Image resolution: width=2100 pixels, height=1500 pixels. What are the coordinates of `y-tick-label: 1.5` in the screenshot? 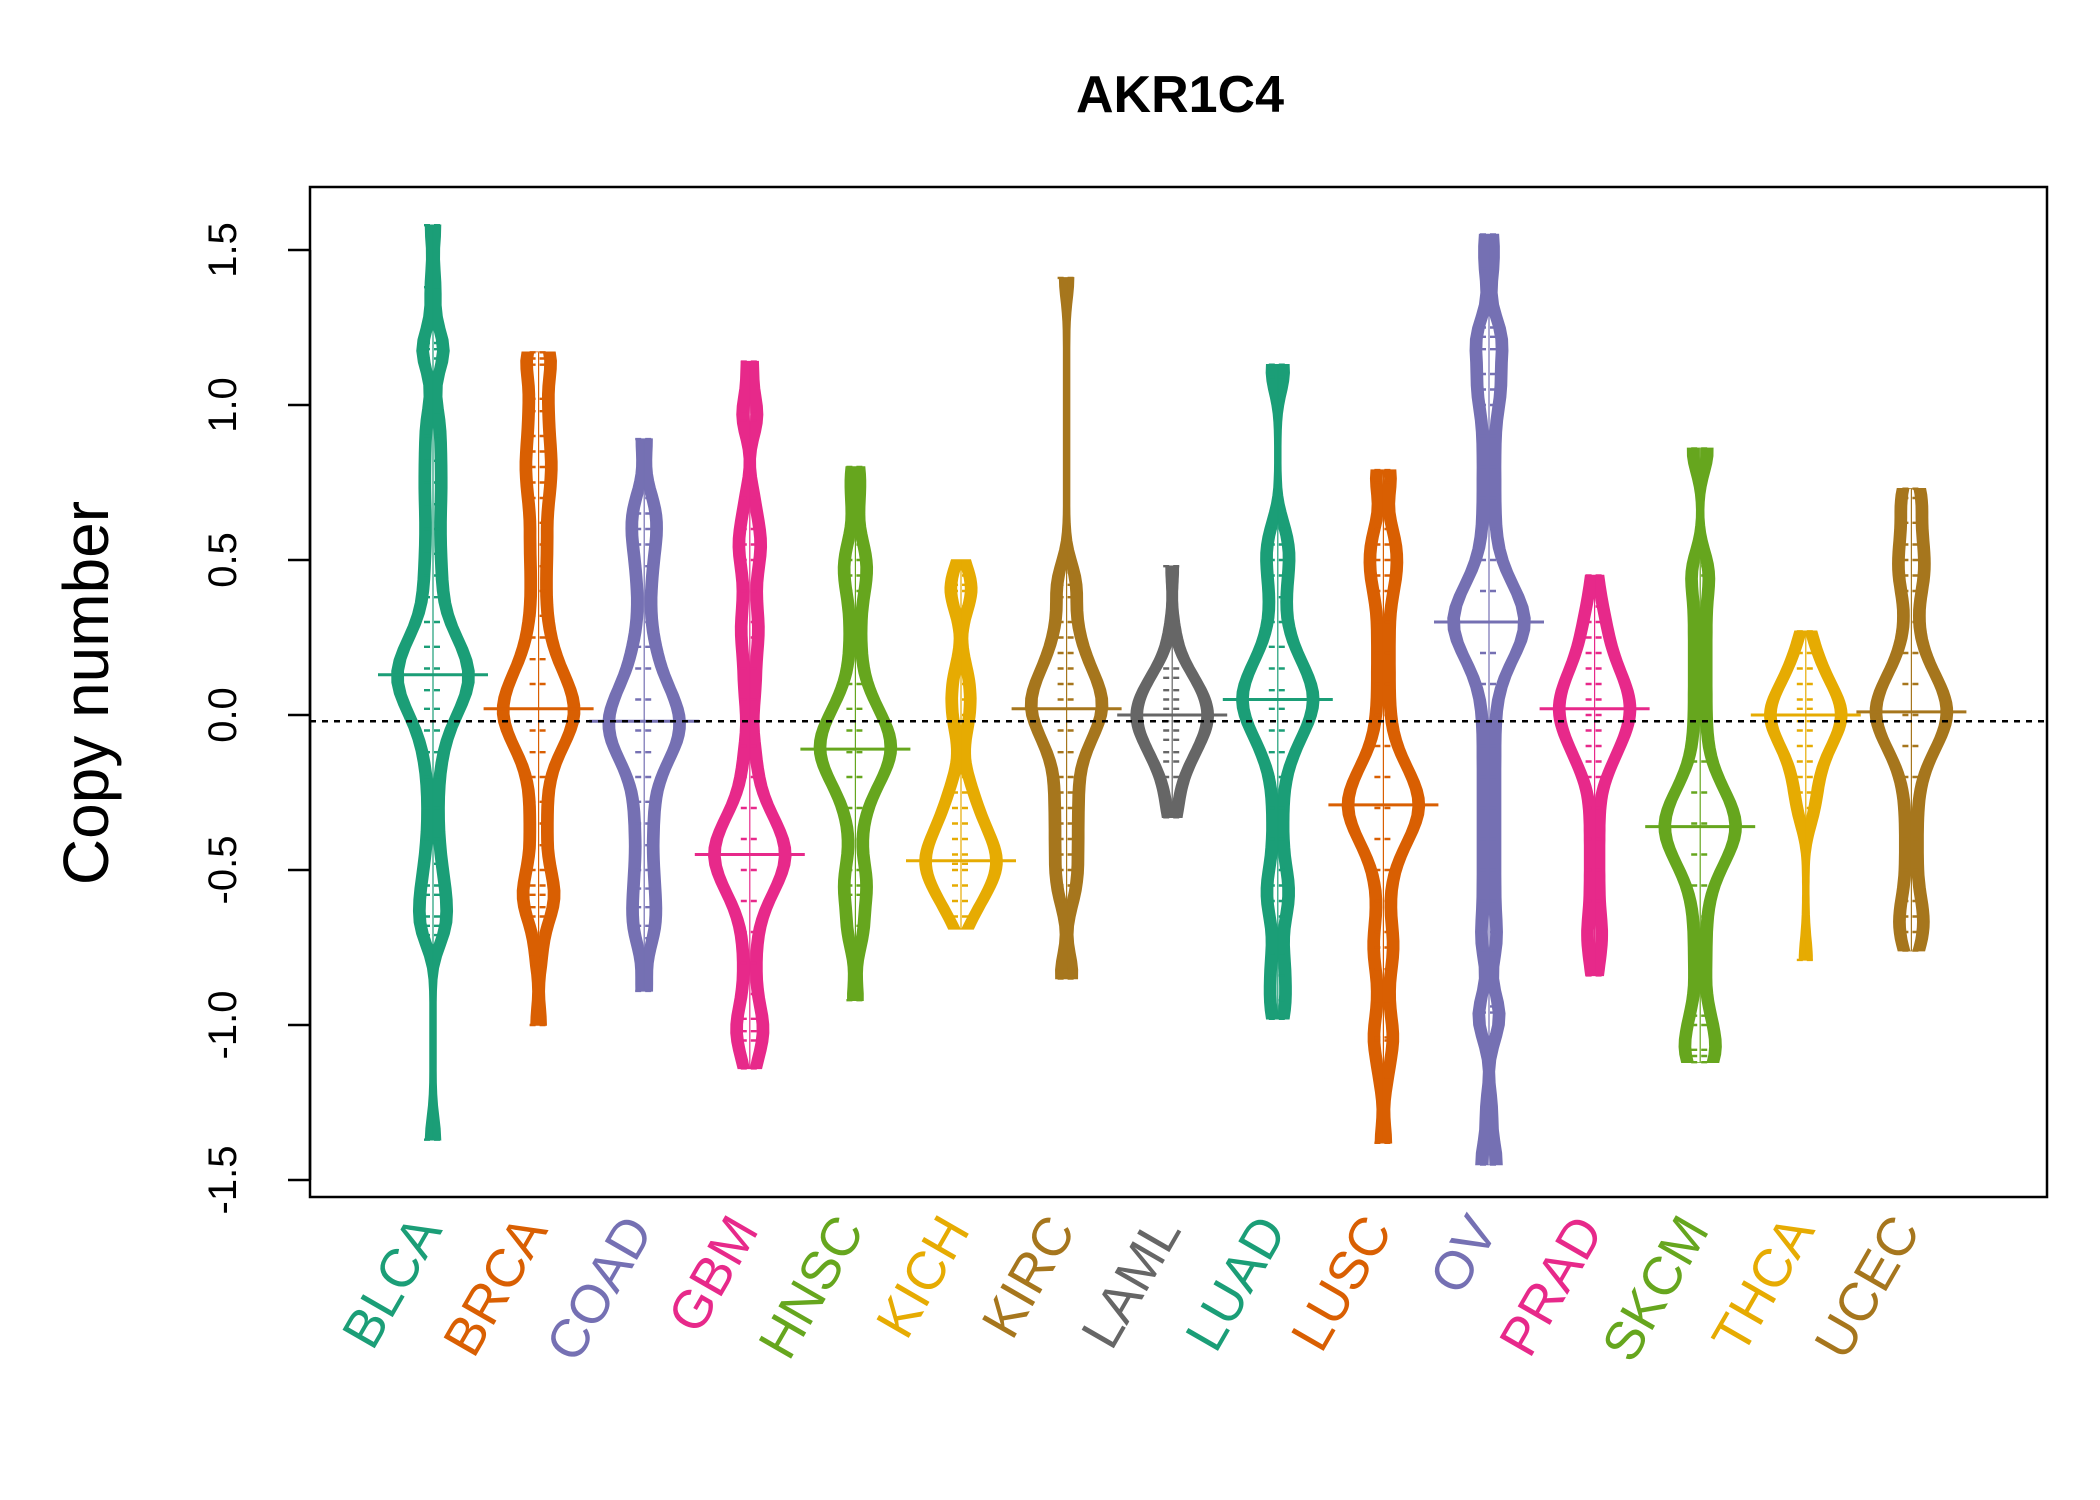 It's located at (223, 250).